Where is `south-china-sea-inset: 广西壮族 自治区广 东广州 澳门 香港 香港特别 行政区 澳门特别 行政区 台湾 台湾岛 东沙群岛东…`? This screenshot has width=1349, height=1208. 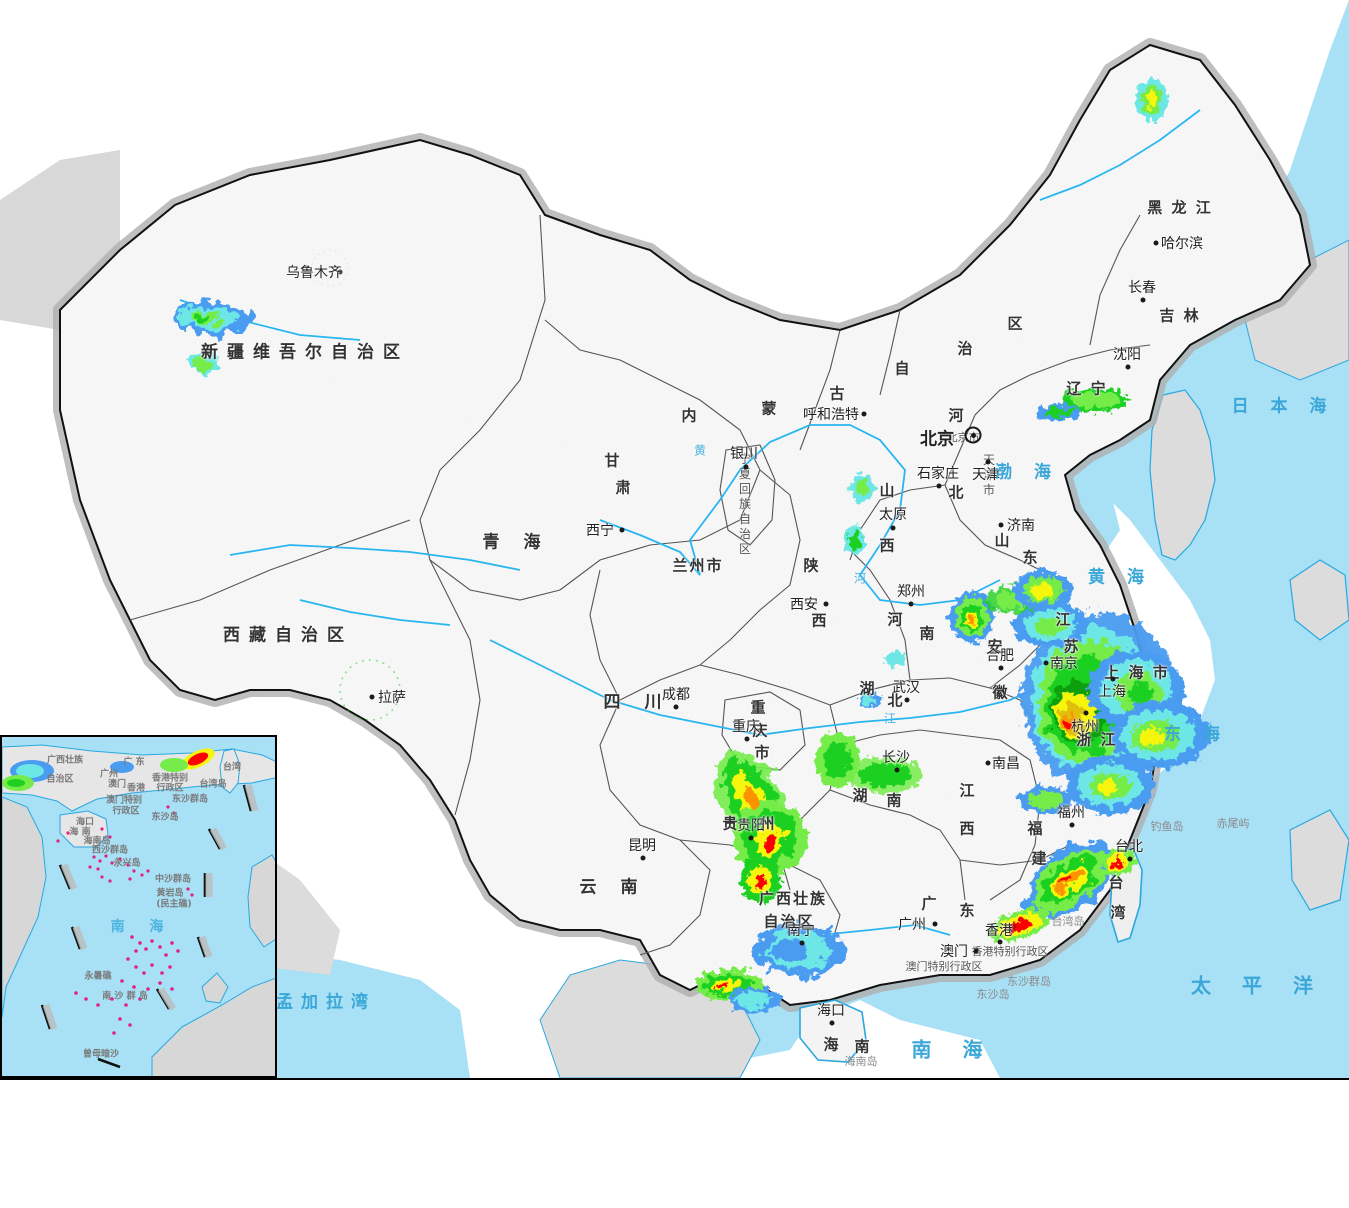
south-china-sea-inset: 广西壮族 自治区广 东广州 澳门 香港 香港特别 行政区 澳门特别 行政区 台湾 台湾岛 东沙群岛东… is located at coordinates (138, 906).